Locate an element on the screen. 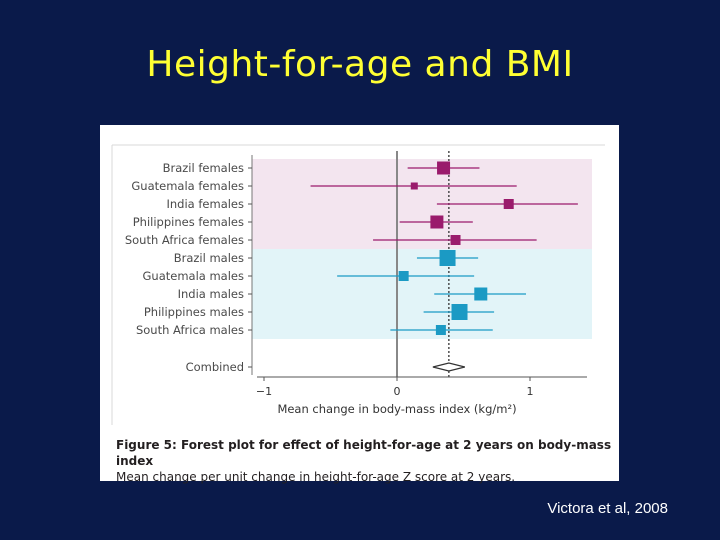 The width and height of the screenshot is (720, 540). study-label: South Africa females is located at coordinates (184, 240).